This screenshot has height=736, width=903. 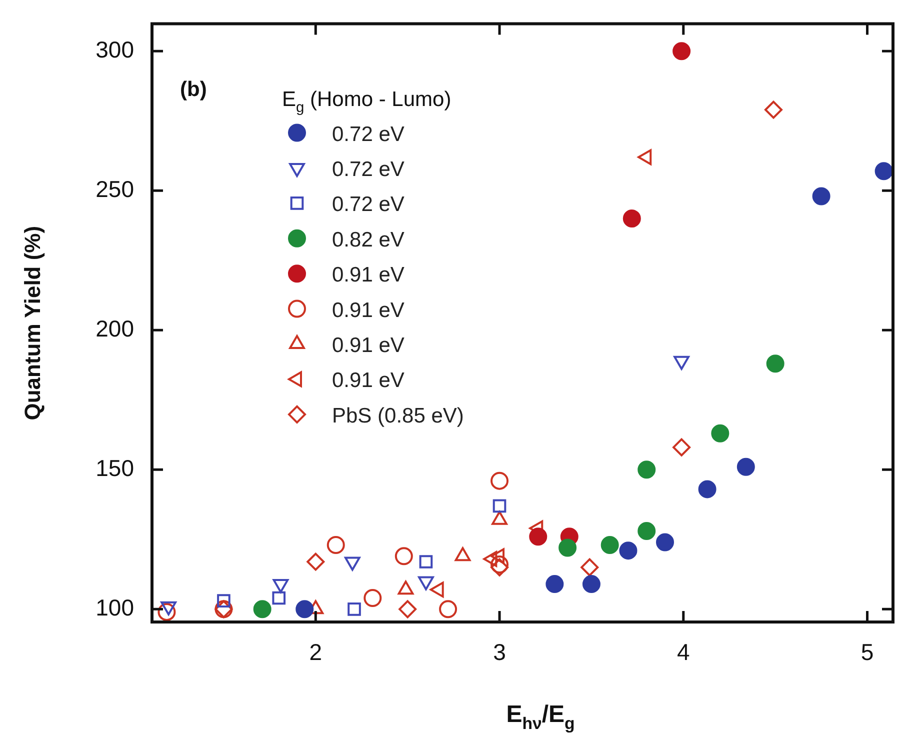 What do you see at coordinates (683, 652) in the screenshot?
I see `x-tick-label: 4` at bounding box center [683, 652].